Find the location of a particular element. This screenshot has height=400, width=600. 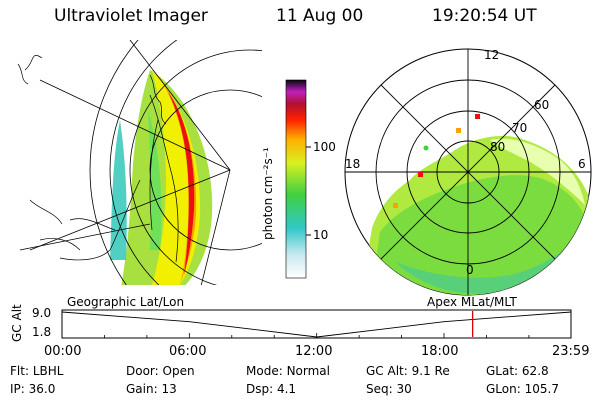

colorbar-tick-100: 100 is located at coordinates (324, 147).